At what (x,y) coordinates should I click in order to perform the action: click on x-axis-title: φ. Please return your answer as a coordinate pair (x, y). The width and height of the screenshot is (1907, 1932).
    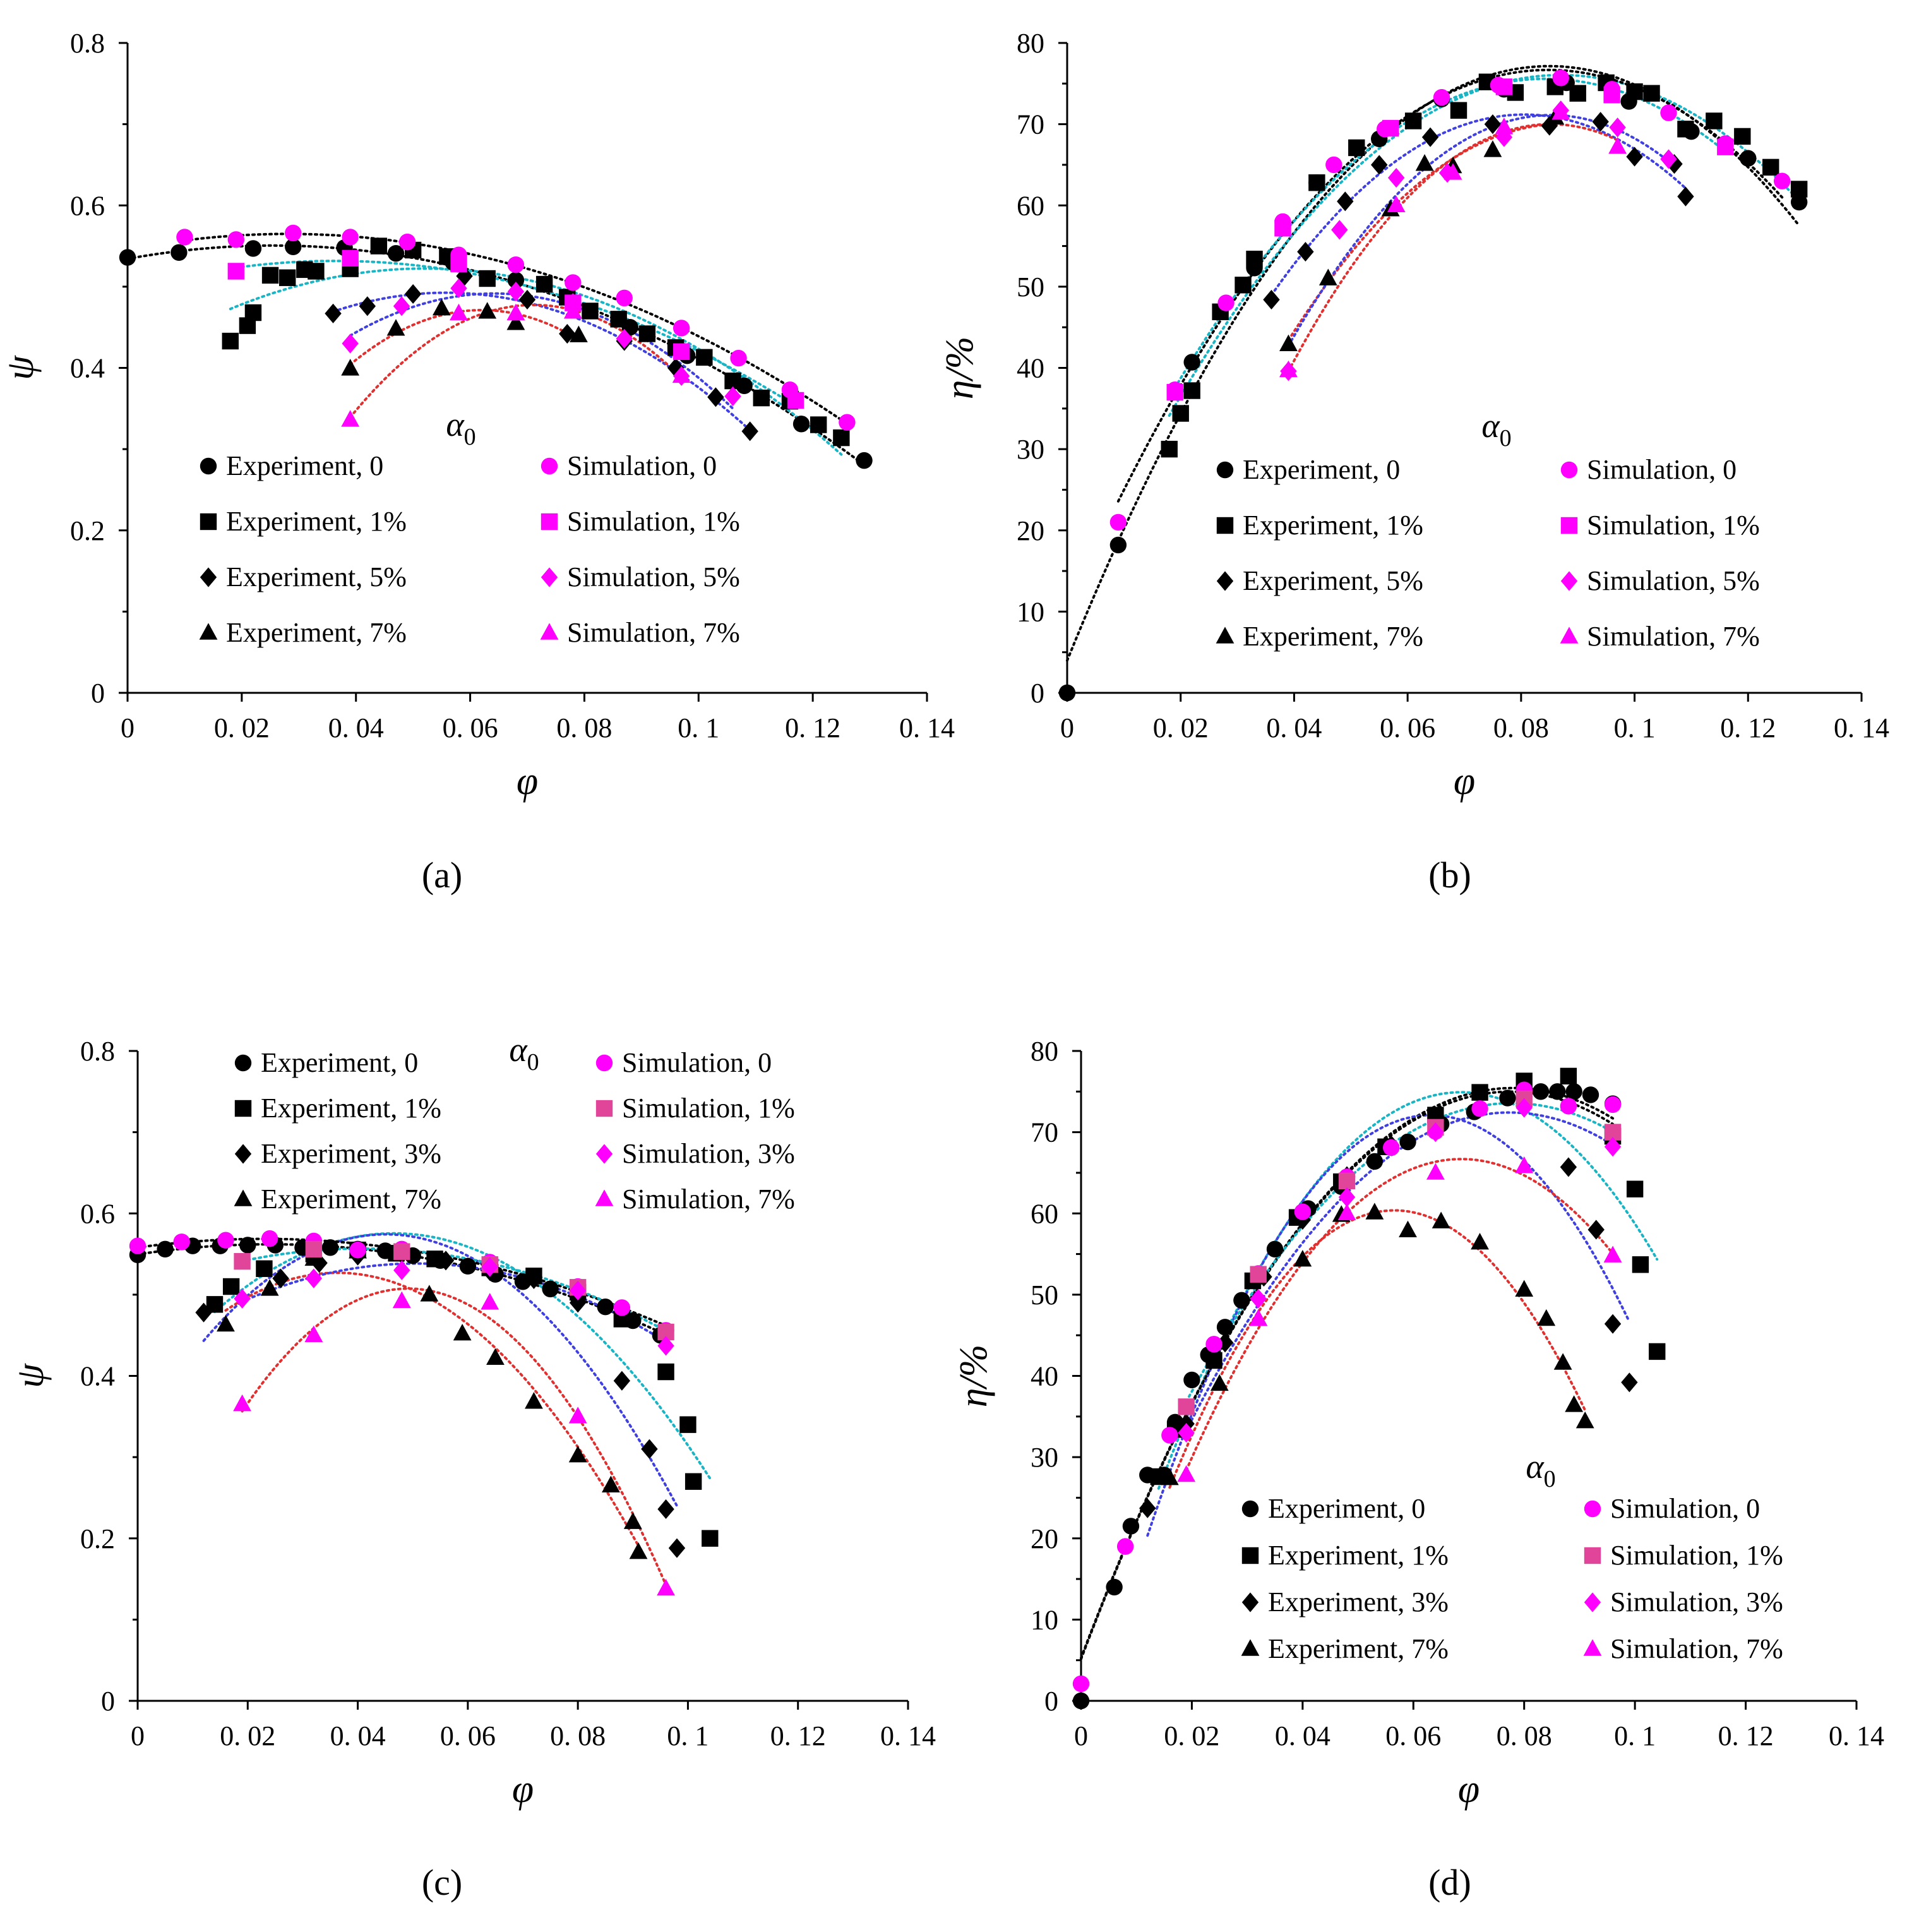
    Looking at the image, I should click on (523, 1789).